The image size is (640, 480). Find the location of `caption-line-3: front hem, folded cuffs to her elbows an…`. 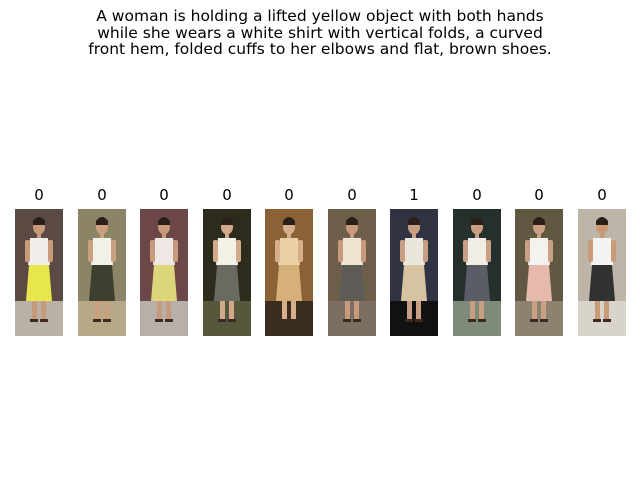

caption-line-3: front hem, folded cuffs to her elbows an… is located at coordinates (320, 49).